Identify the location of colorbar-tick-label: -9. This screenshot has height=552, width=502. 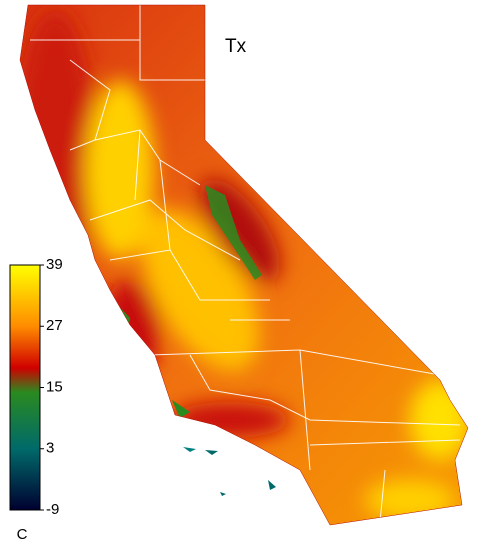
(52, 509).